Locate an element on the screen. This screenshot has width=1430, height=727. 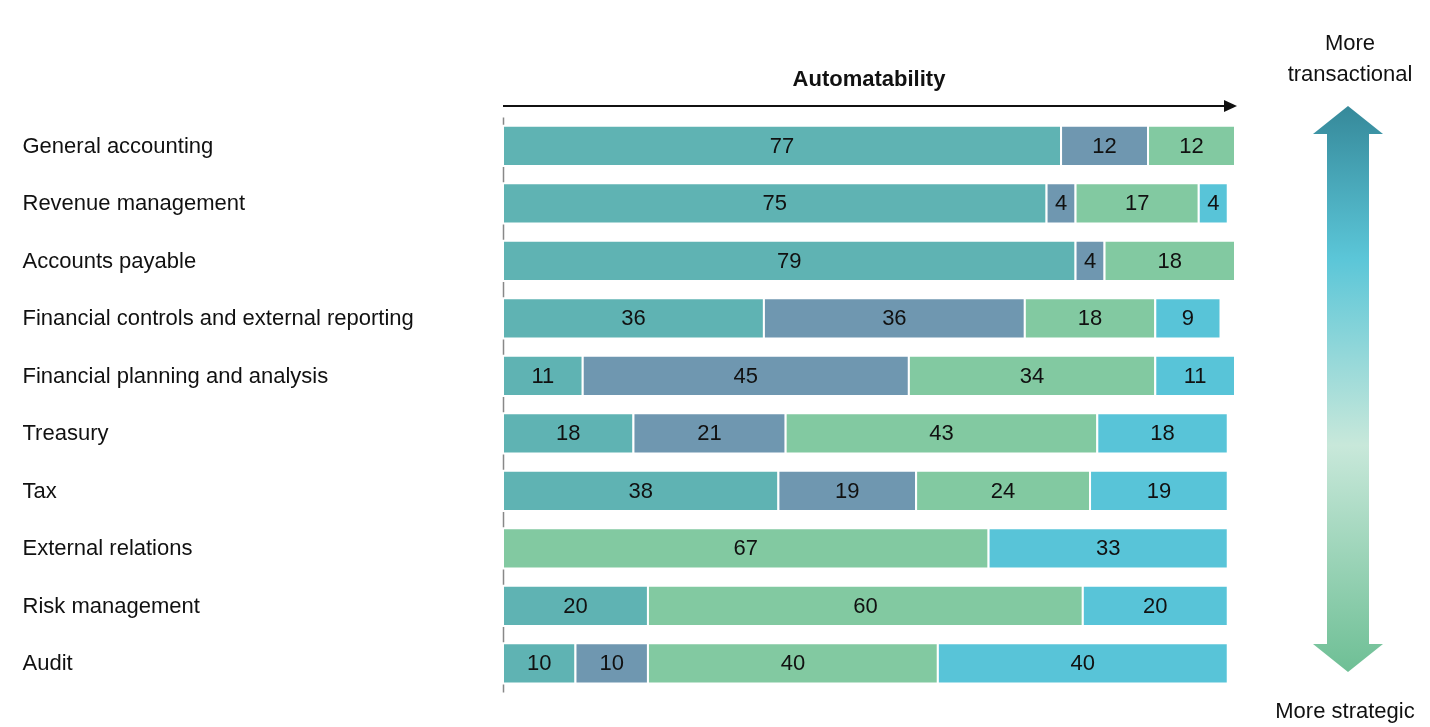
data-label: 24 is located at coordinates (1003, 490).